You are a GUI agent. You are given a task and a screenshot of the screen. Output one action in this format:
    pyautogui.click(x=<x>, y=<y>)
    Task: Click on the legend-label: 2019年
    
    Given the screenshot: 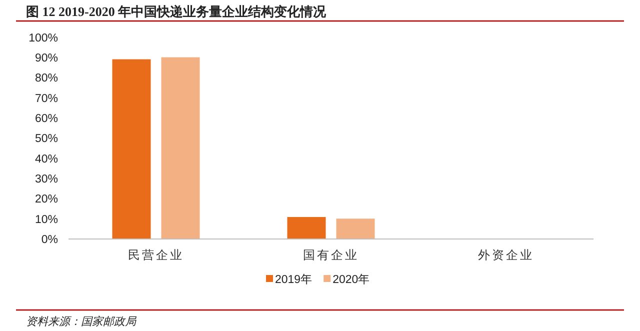 What is the action you would take?
    pyautogui.click(x=294, y=279)
    